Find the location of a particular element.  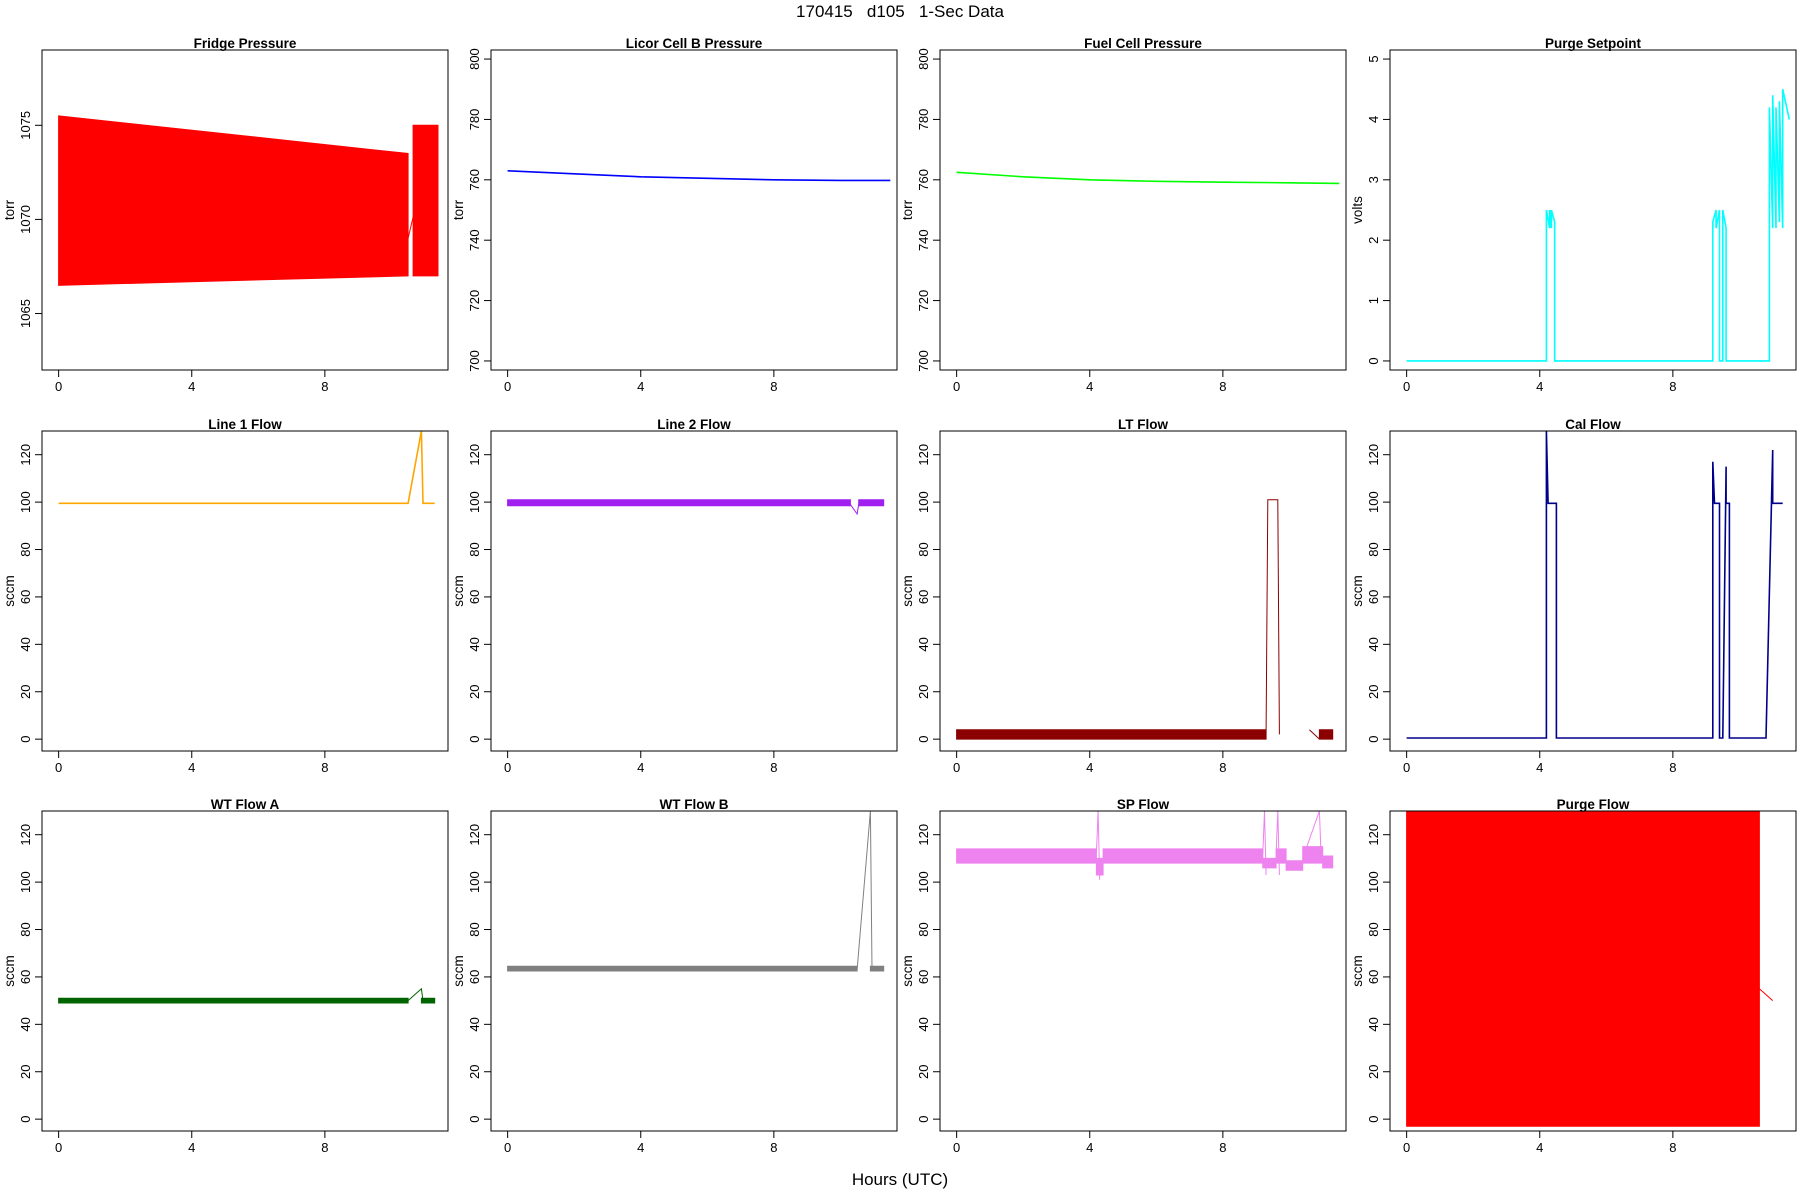

figure-x-axis-label: Hours (UTC) is located at coordinates (900, 1179).